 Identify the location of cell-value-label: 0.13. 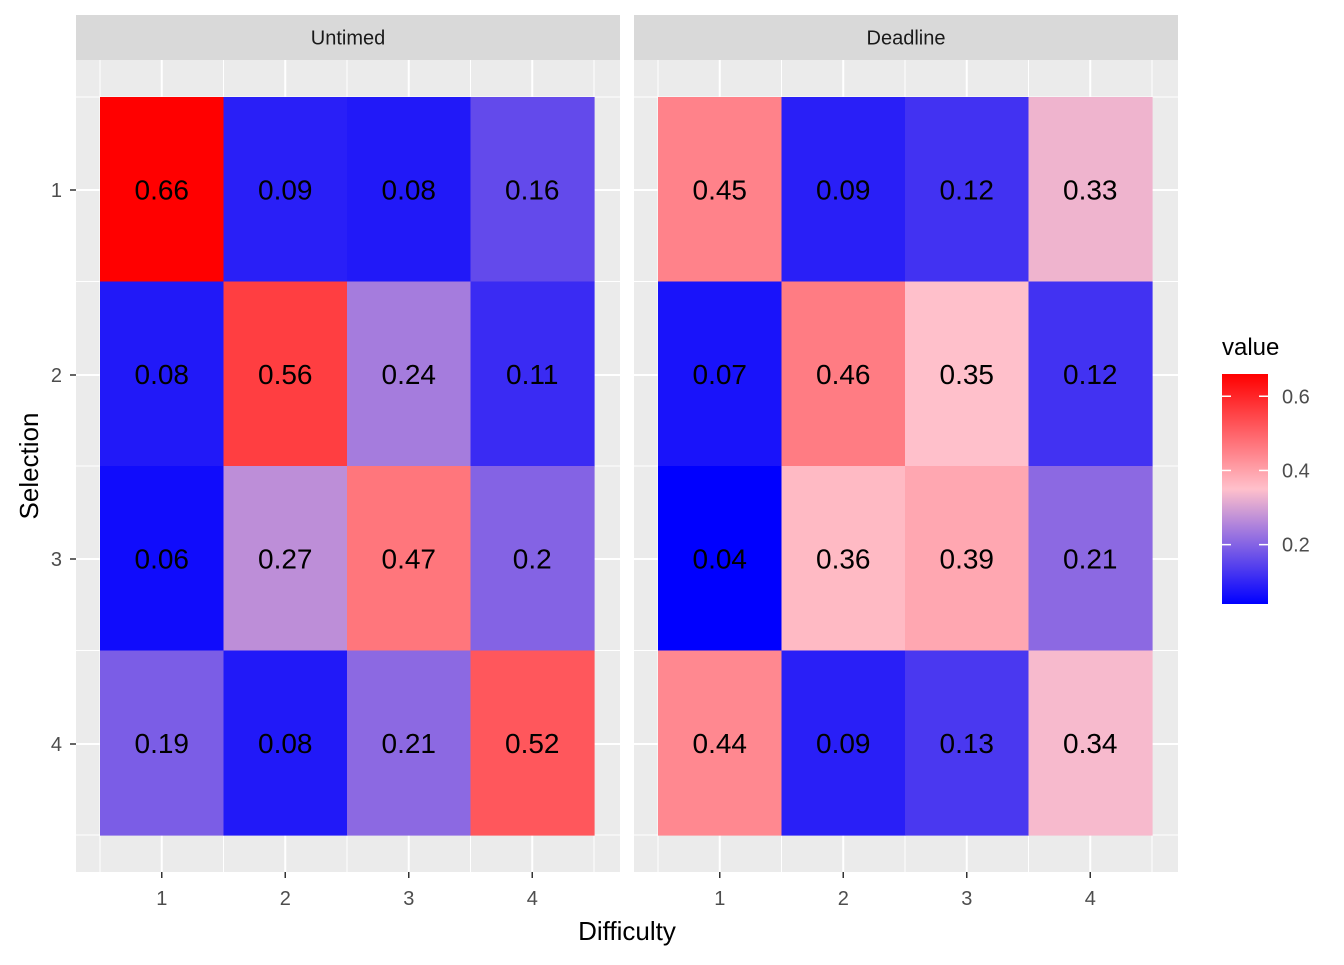
(967, 743).